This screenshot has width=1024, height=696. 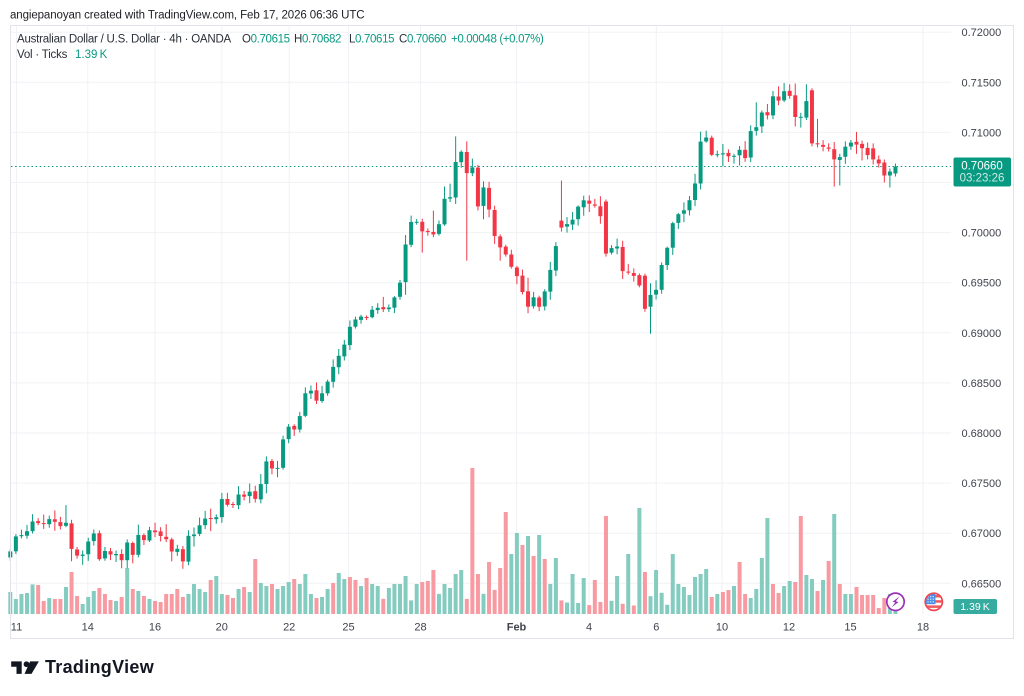 I want to click on svg-text: 0.68000, so click(x=982, y=434).